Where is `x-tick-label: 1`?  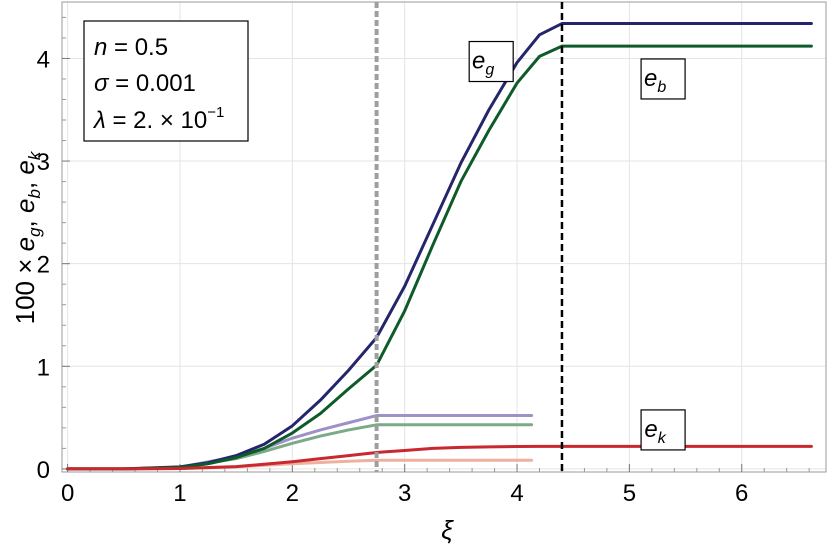
x-tick-label: 1 is located at coordinates (179, 493).